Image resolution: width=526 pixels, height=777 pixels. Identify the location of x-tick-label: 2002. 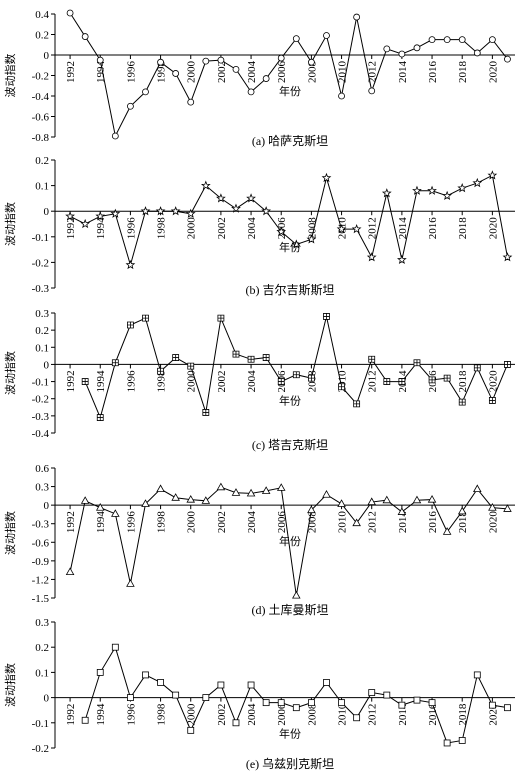
(222, 522).